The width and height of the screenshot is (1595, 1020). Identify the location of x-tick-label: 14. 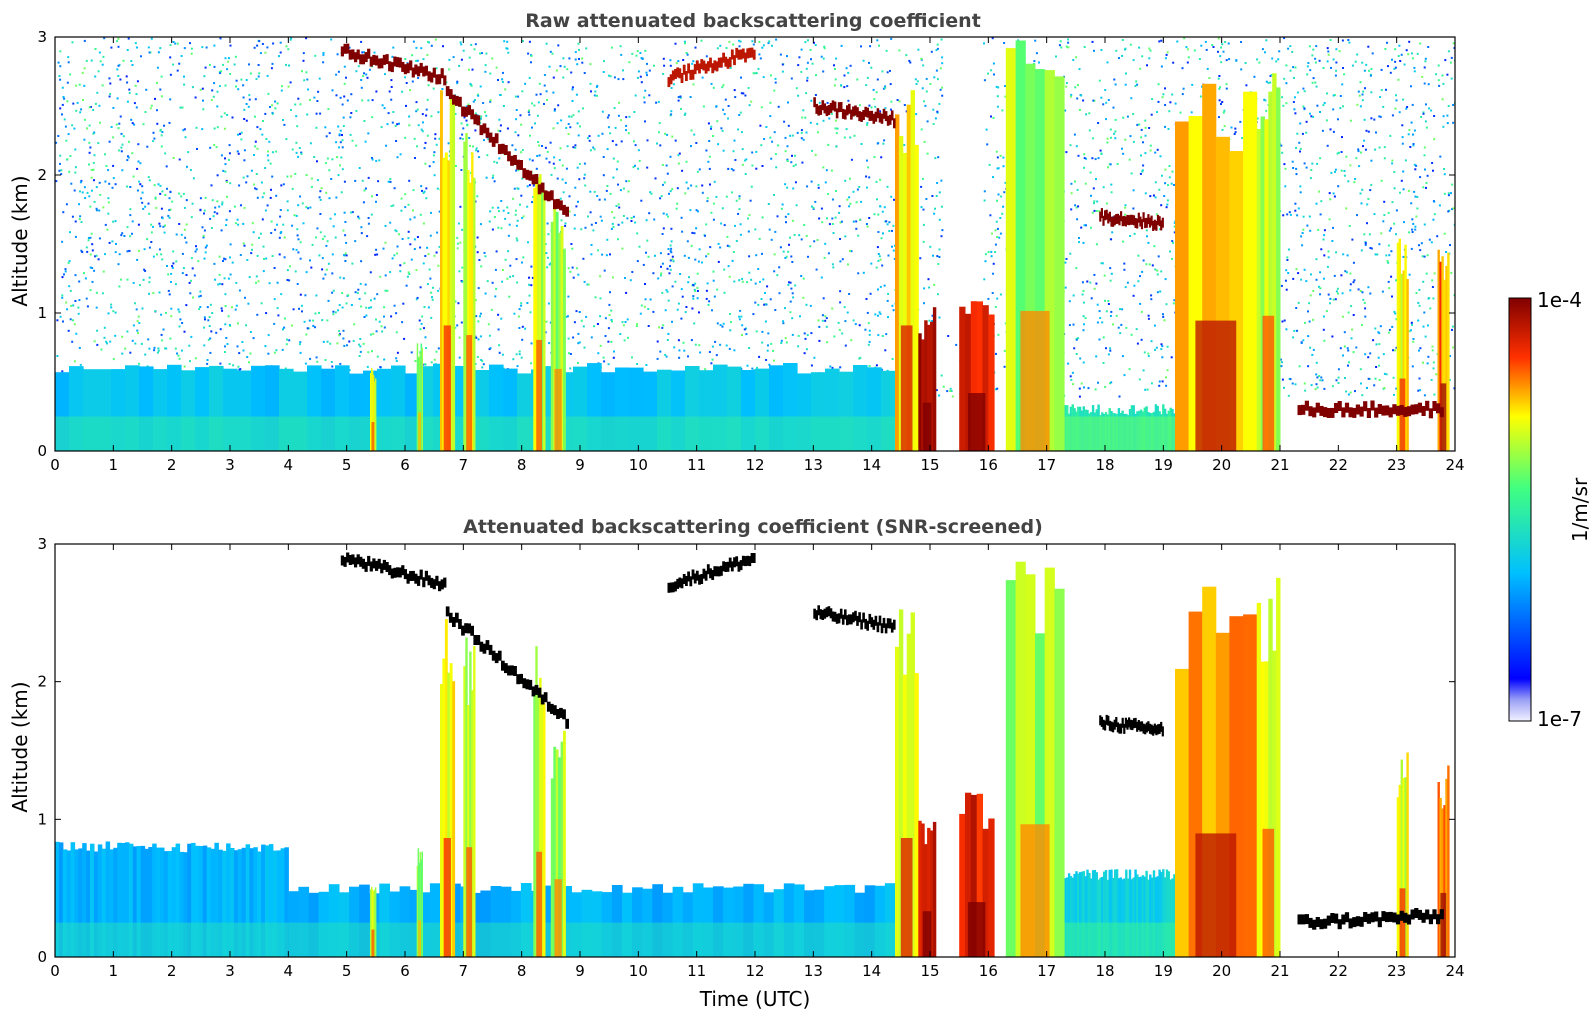
(871, 971).